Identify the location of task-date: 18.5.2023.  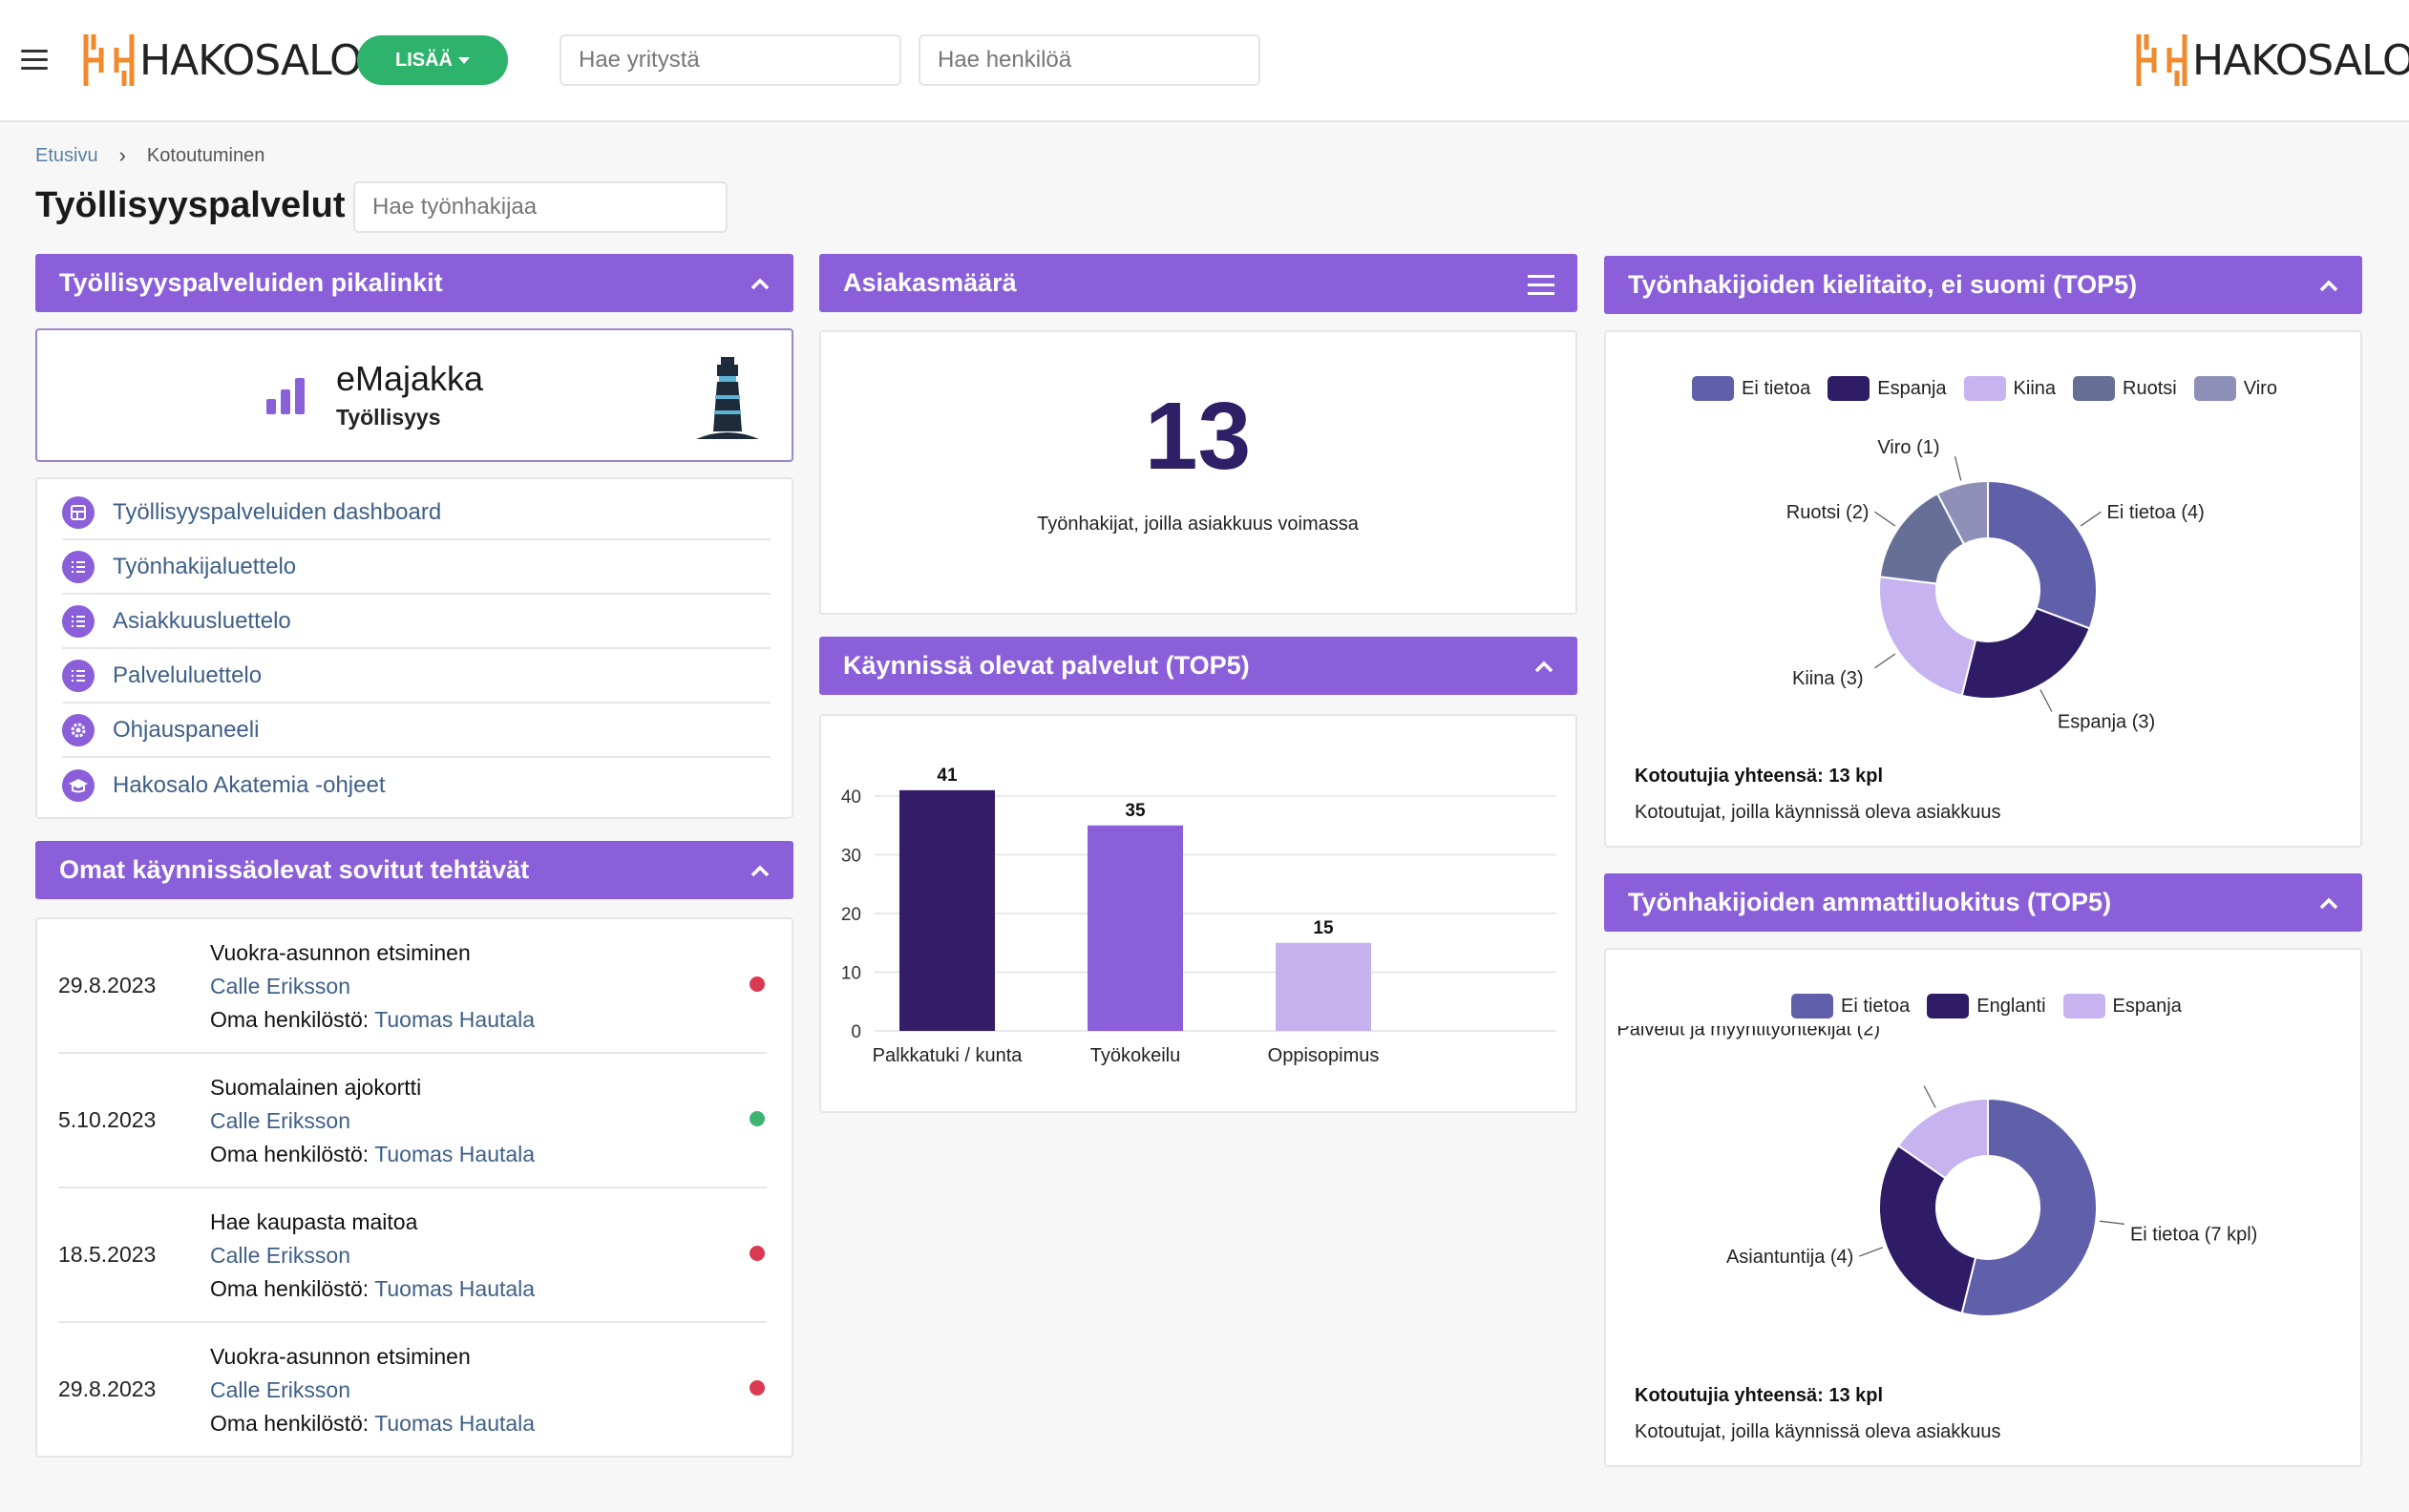
(107, 1255).